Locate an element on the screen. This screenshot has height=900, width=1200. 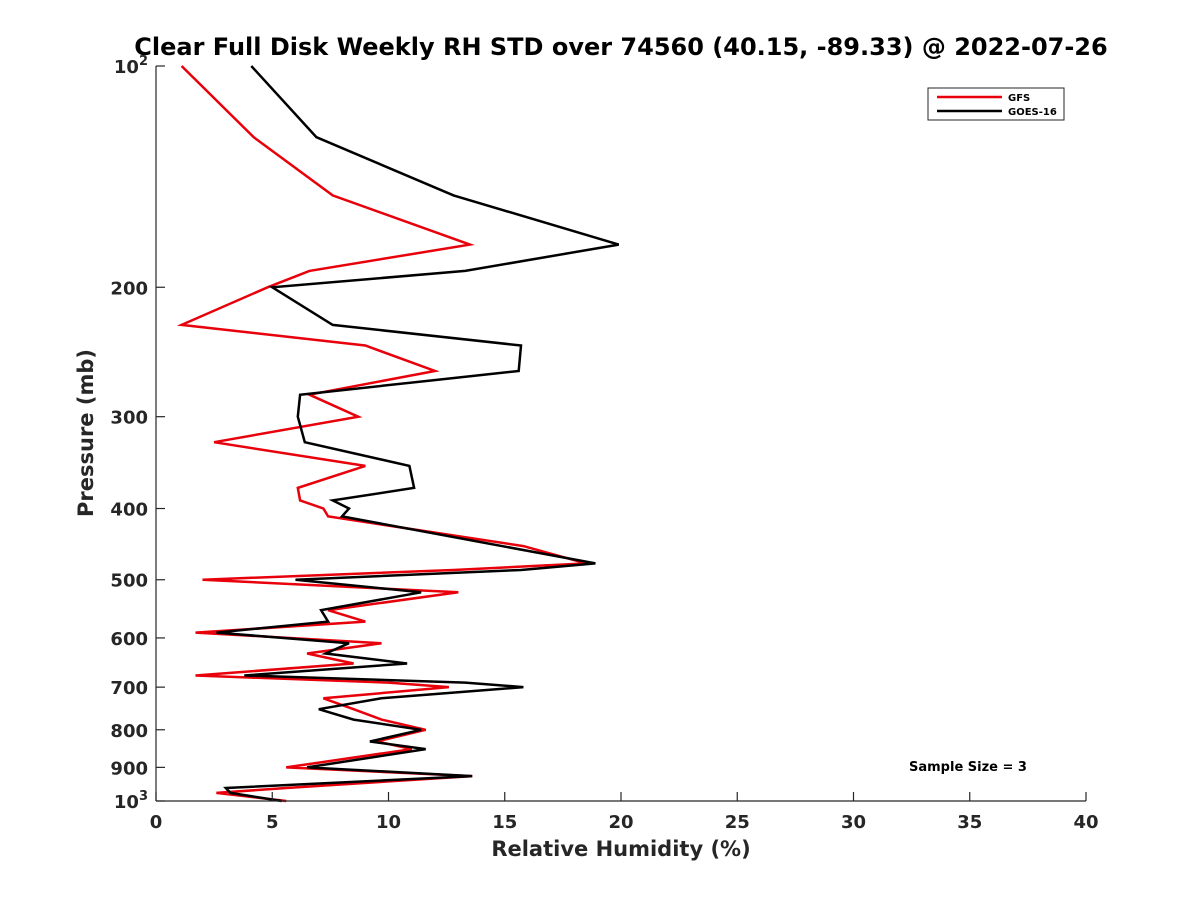
y-tick-label: 900 is located at coordinates (129, 768).